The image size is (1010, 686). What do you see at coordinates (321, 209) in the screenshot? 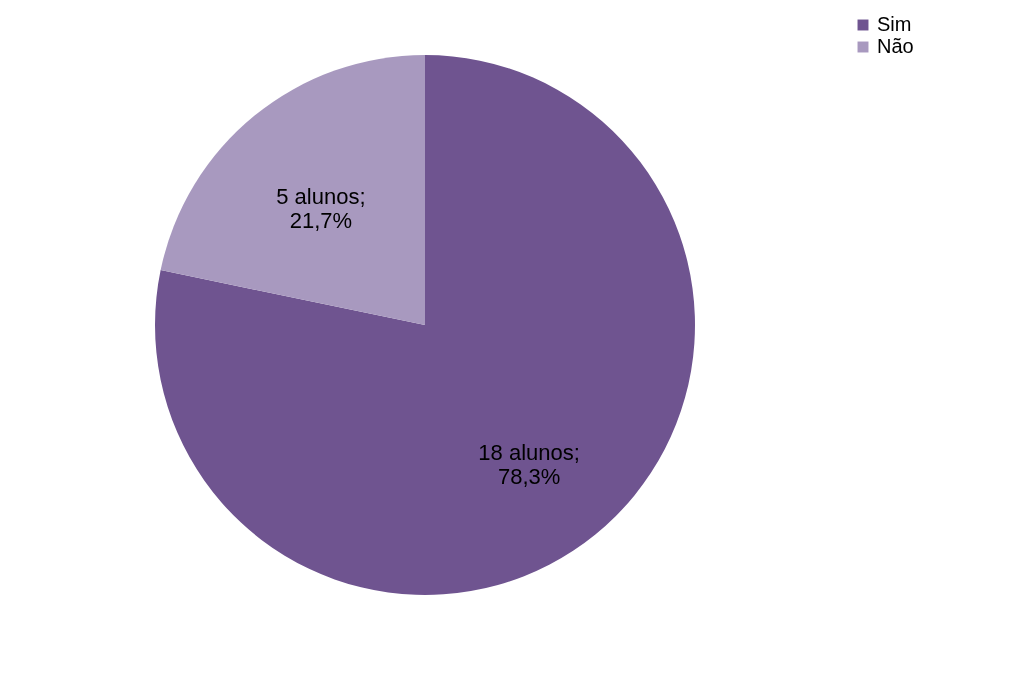
I see `data-label: 5 alunos; 21,7%` at bounding box center [321, 209].